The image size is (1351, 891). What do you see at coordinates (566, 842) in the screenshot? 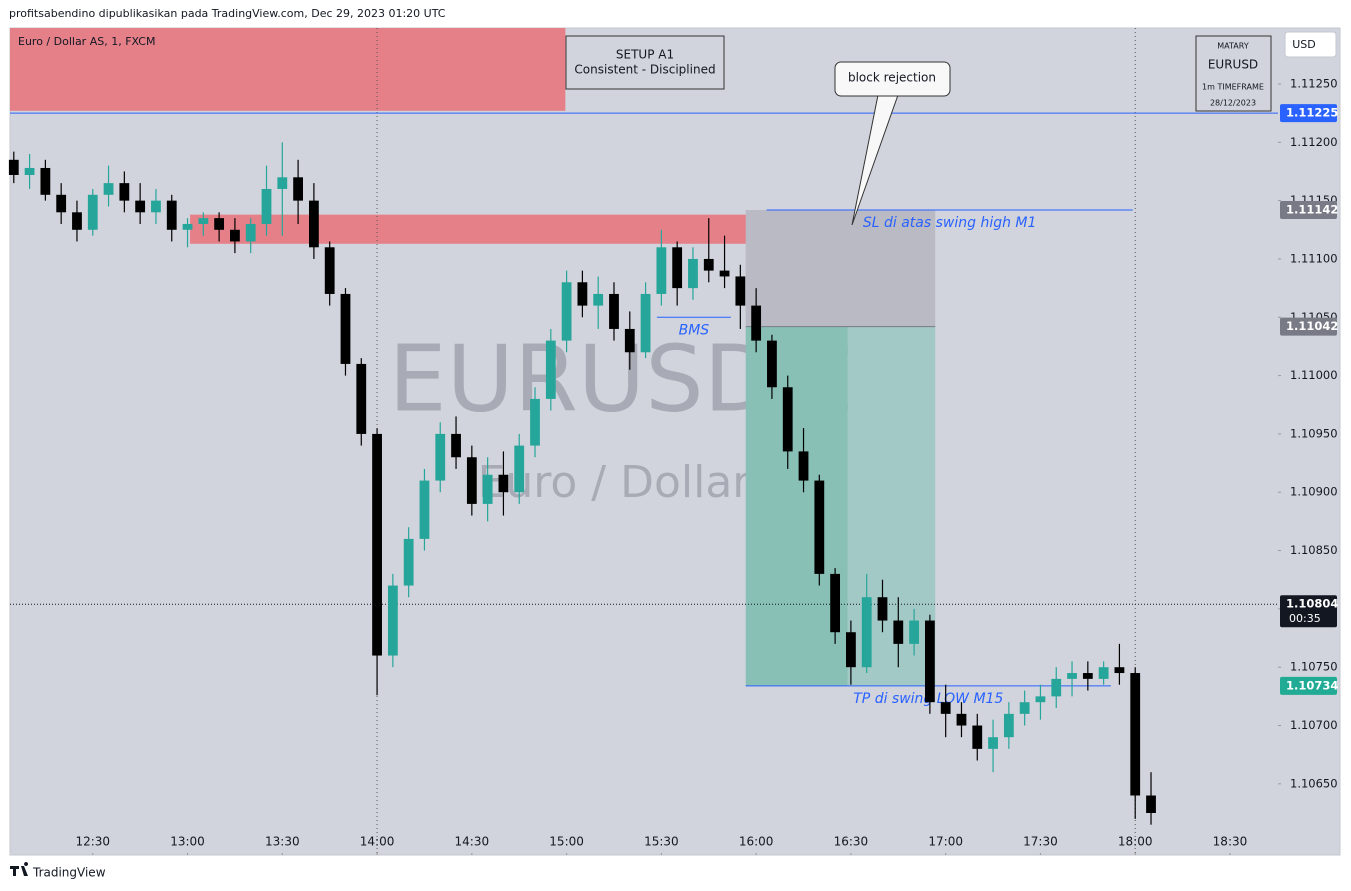
I see `x-tick-label: 15:00` at bounding box center [566, 842].